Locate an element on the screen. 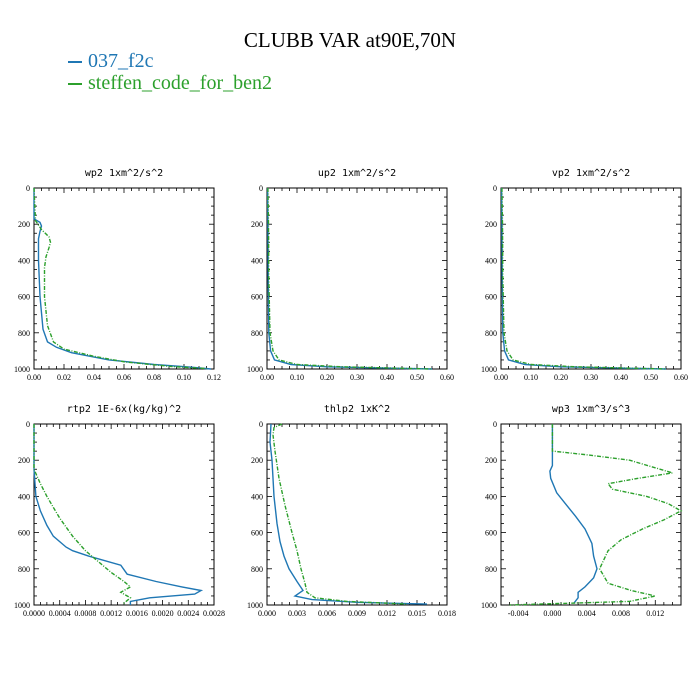  x-tick-label: 0.0028 is located at coordinates (214, 613).